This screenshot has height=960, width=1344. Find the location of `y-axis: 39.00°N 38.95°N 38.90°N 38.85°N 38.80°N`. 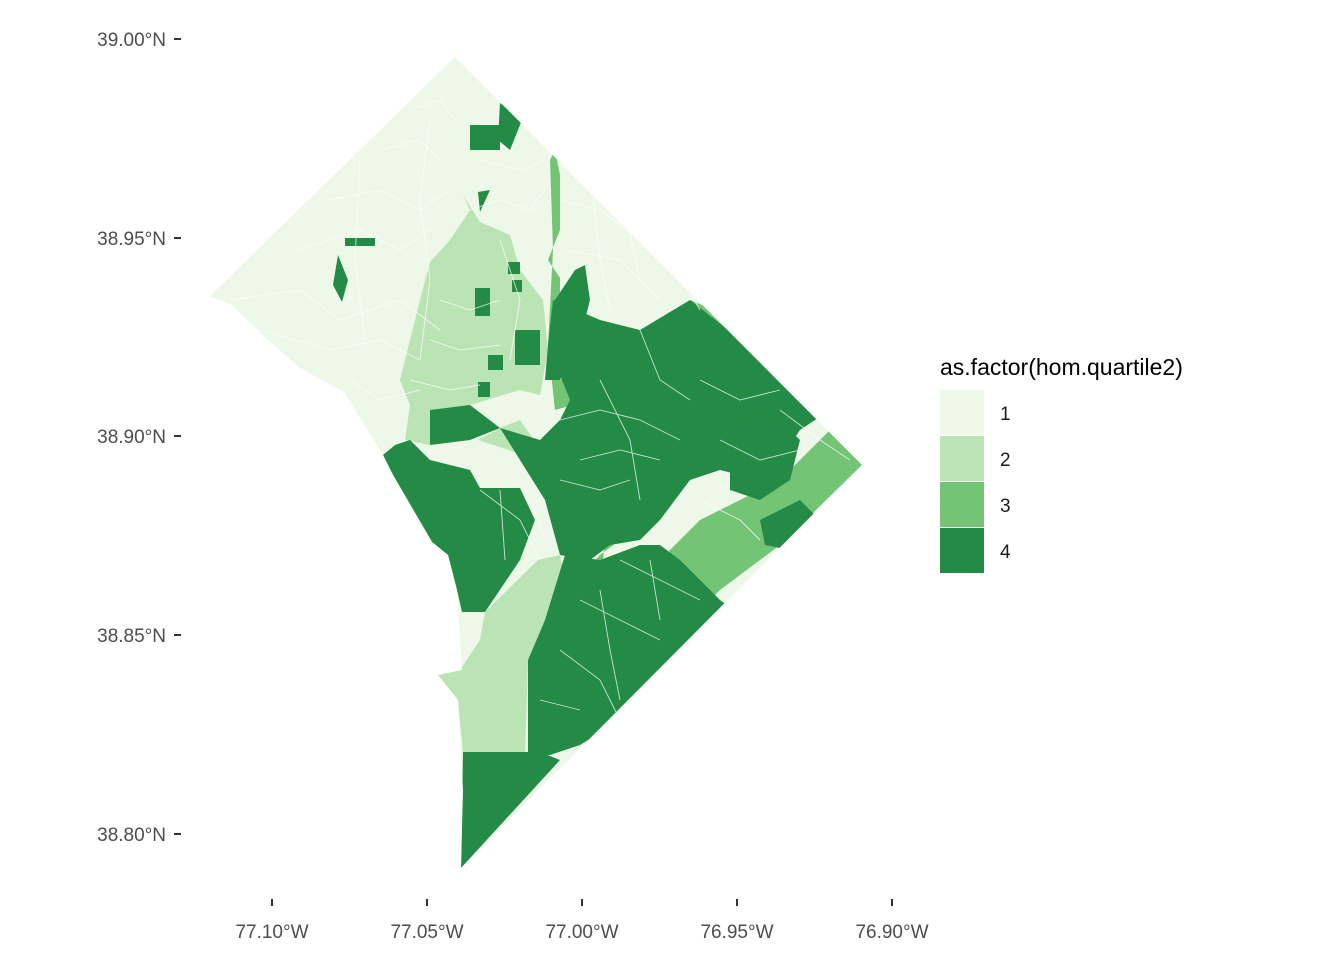

y-axis: 39.00°N 38.95°N 38.90°N 38.85°N 38.80°N is located at coordinates (139, 438).